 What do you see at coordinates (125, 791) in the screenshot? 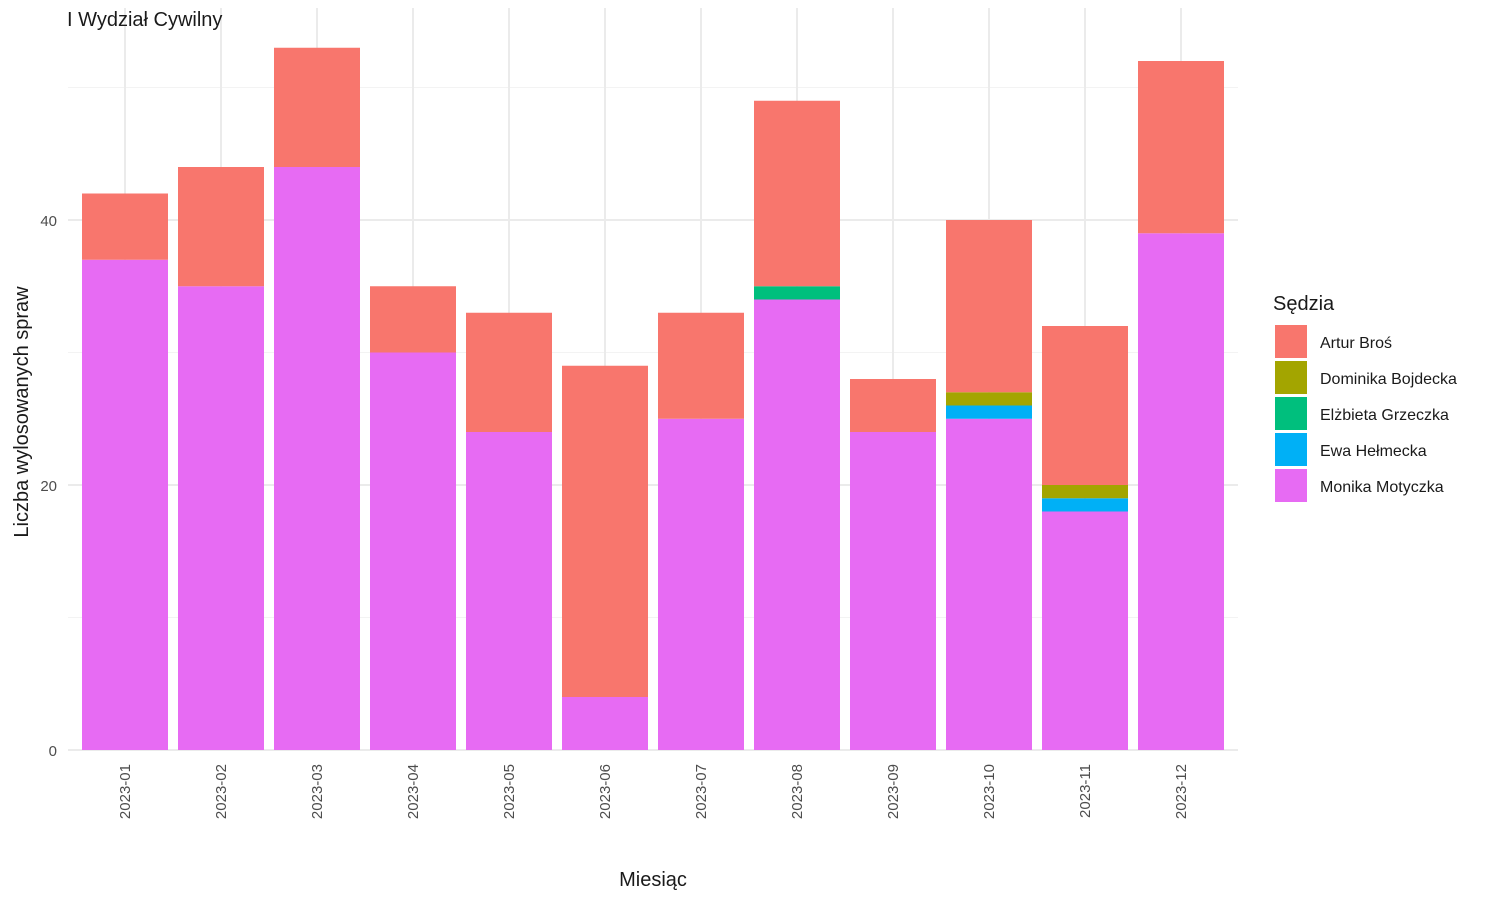
I see `x-tick-label: 2023-01` at bounding box center [125, 791].